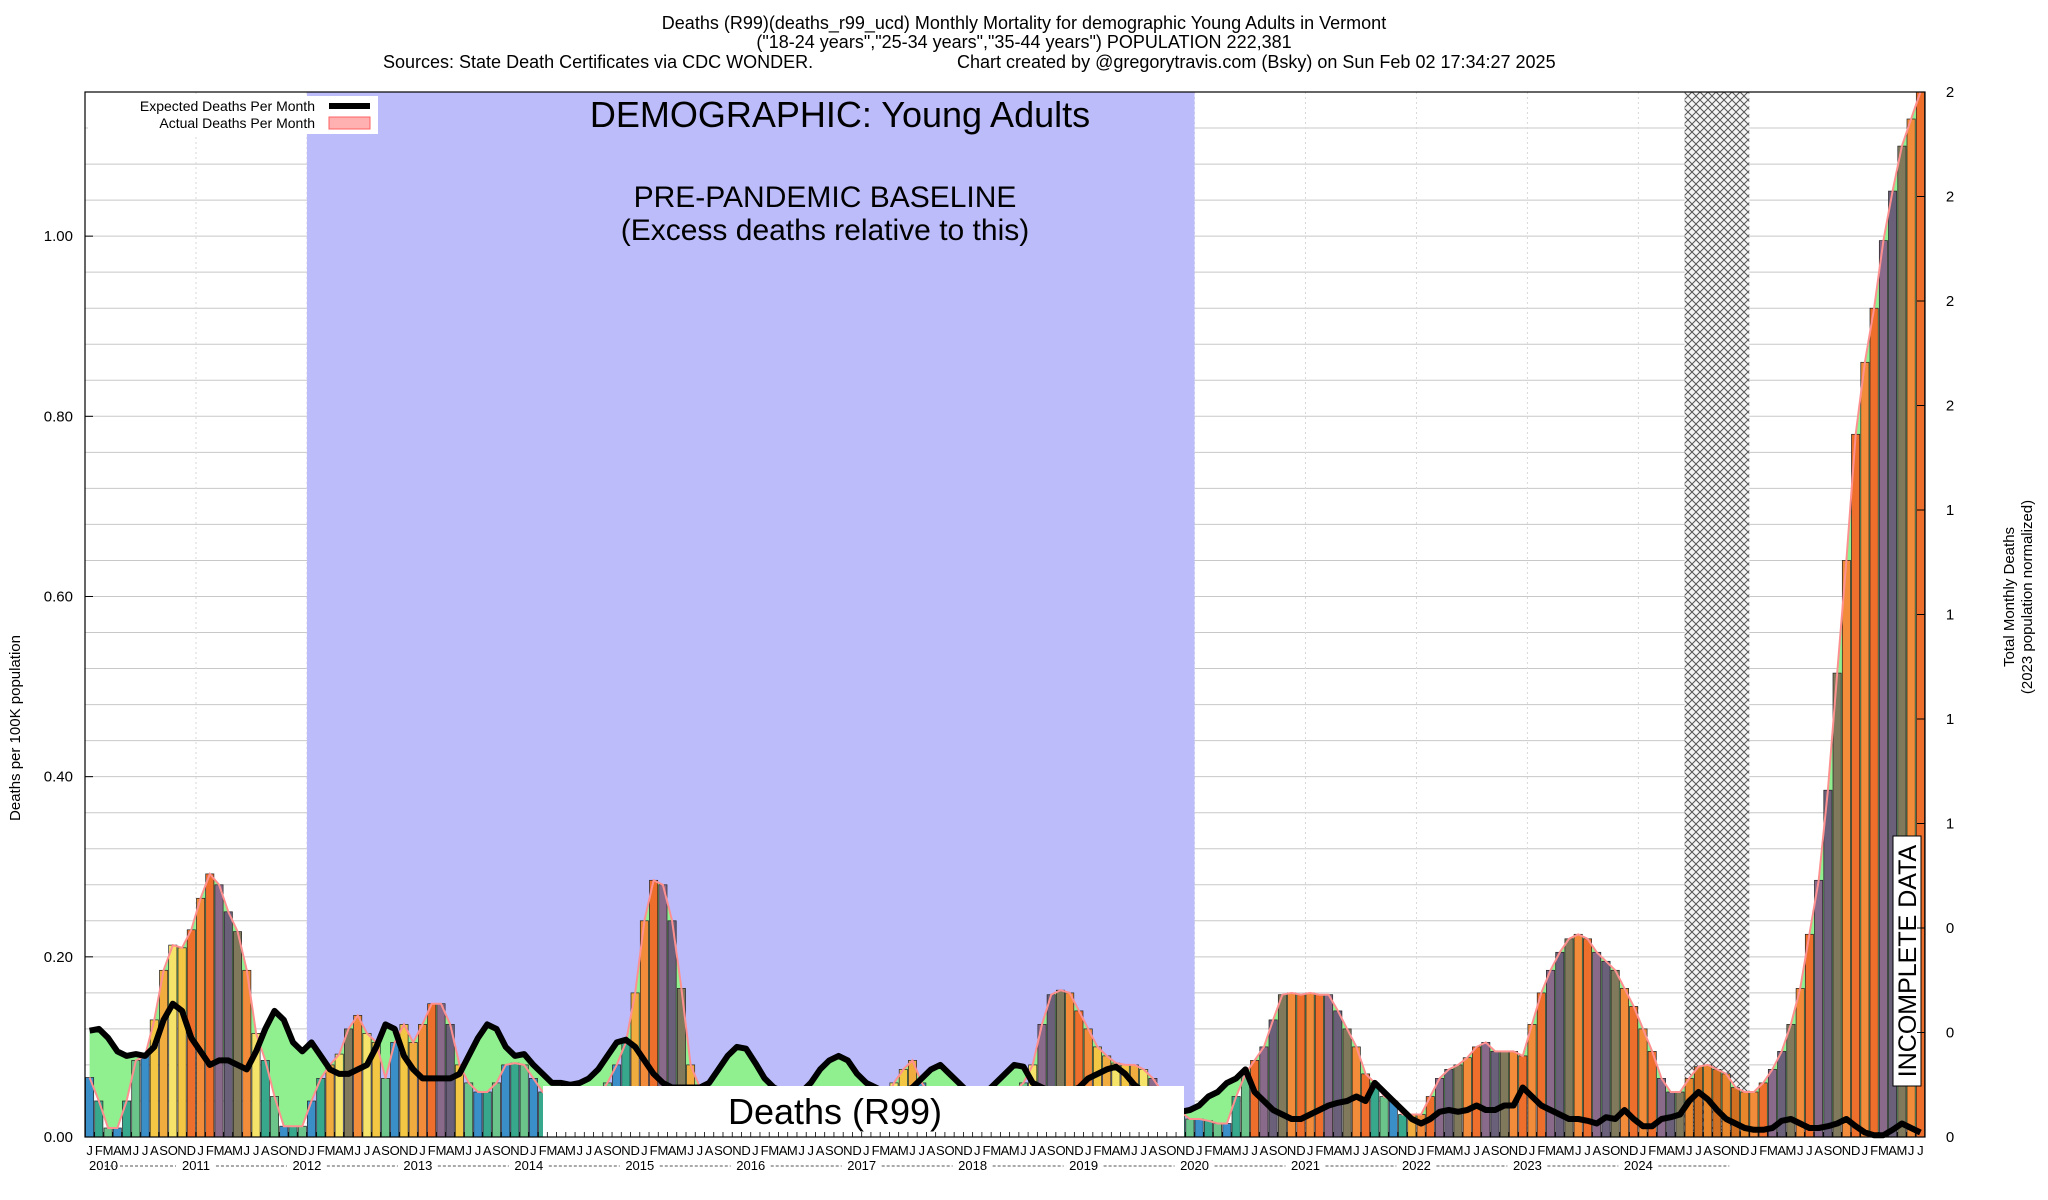 The height and width of the screenshot is (1200, 2048). What do you see at coordinates (825, 230) in the screenshot?
I see `baseline-sublabel: (Excess deaths relative to this)` at bounding box center [825, 230].